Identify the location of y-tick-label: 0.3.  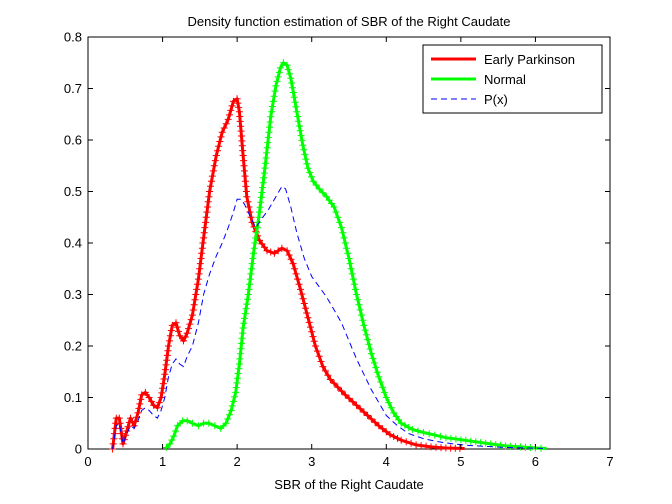
(73, 294).